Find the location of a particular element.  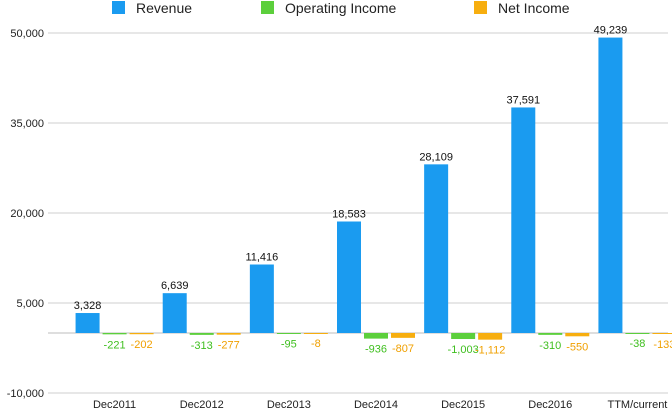

data-label: 37,591 is located at coordinates (523, 100).